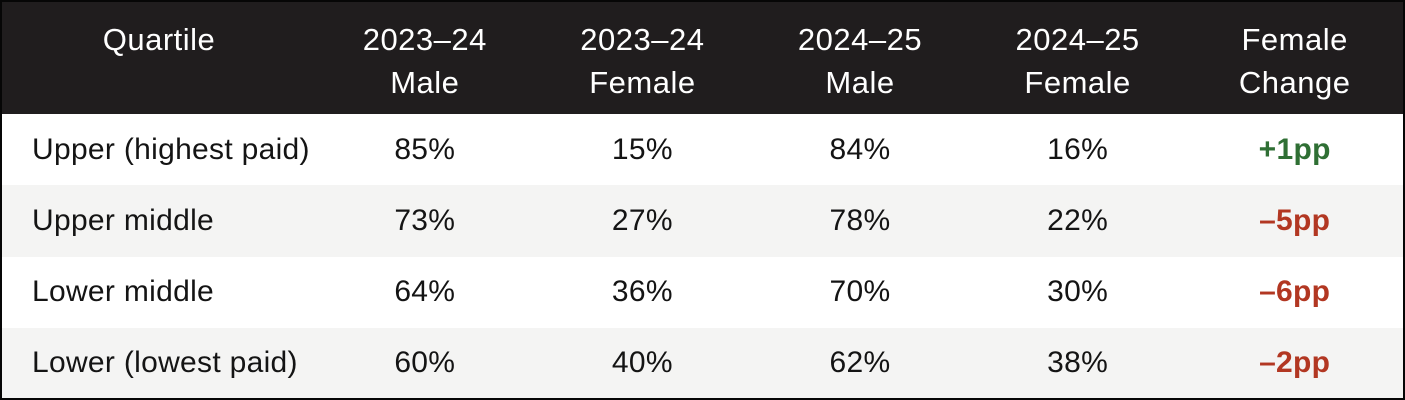 The height and width of the screenshot is (400, 1405). Describe the element at coordinates (642, 149) in the screenshot. I see `value-2023-24-female: 15%` at that location.